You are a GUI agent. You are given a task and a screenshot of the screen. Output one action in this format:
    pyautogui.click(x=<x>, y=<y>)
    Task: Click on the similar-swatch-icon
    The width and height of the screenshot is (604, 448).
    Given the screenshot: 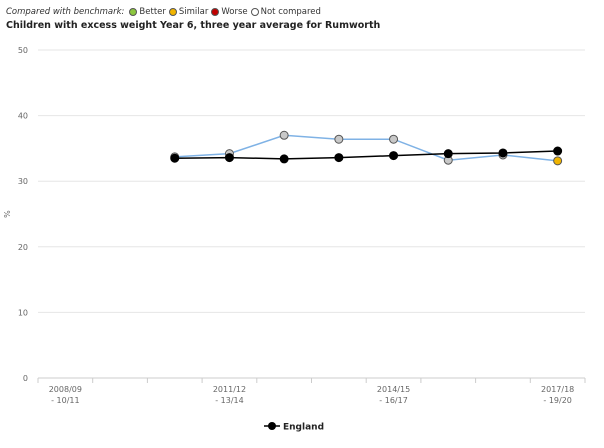 What is the action you would take?
    pyautogui.click(x=172, y=12)
    